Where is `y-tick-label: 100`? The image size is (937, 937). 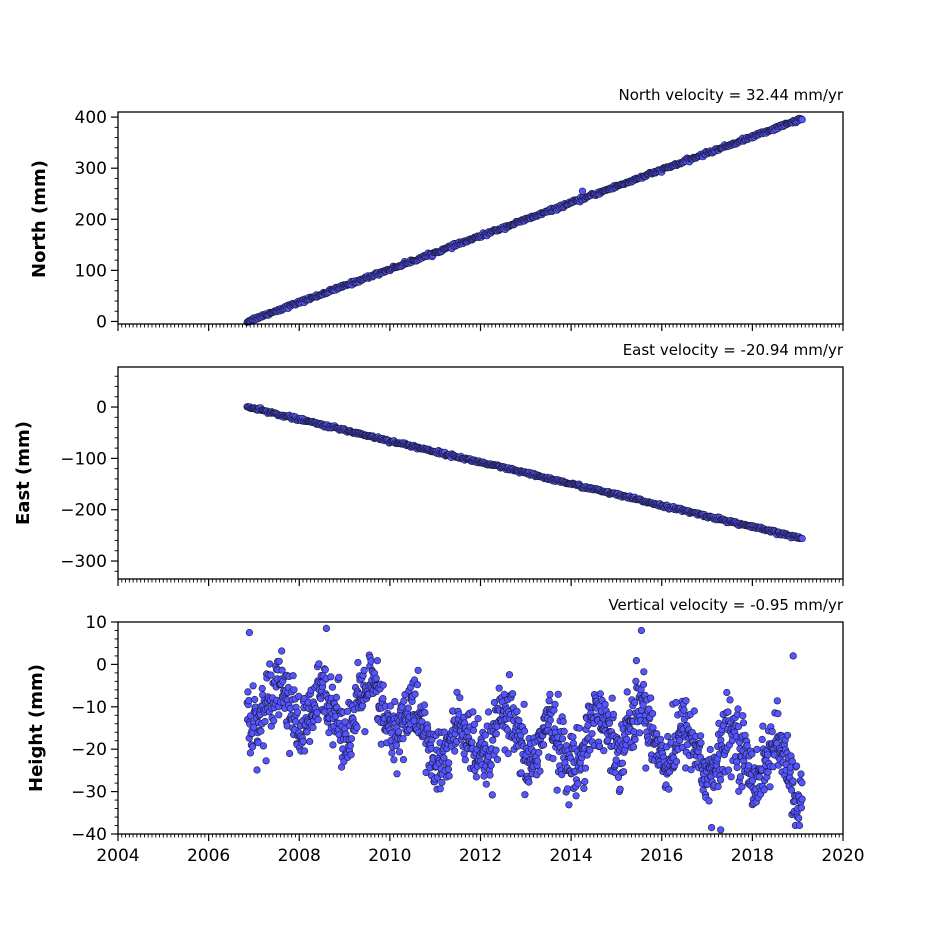 y-tick-label: 100 is located at coordinates (91, 271).